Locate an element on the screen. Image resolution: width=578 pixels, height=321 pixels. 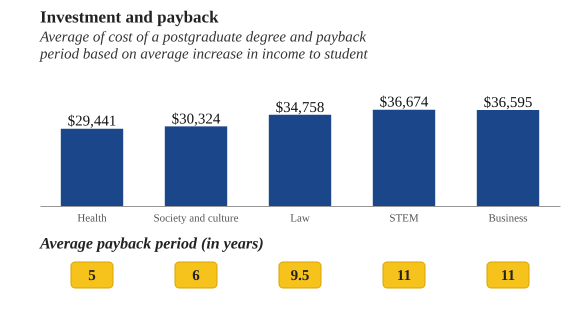
data-label: $36,674 is located at coordinates (404, 102).